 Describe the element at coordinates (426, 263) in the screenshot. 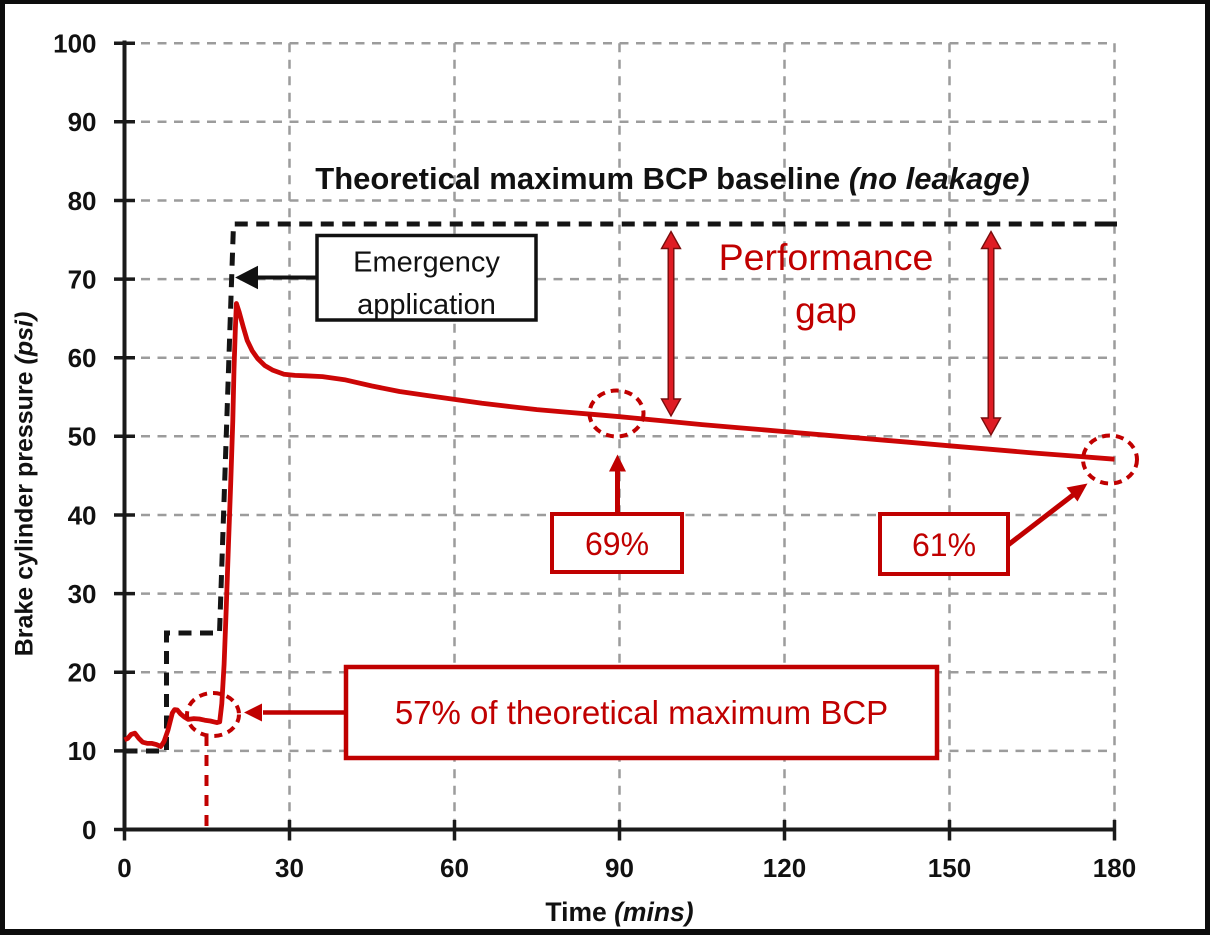

I see `svg-text: Emergency` at that location.